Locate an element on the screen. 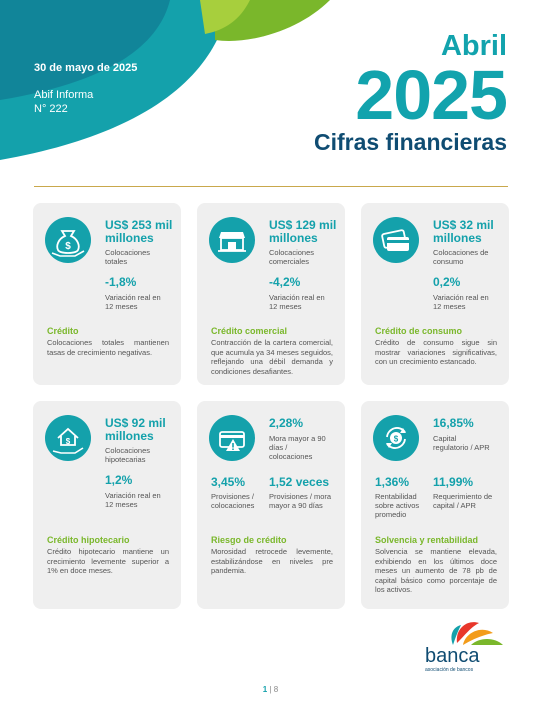 The height and width of the screenshot is (702, 541). warning-card-icon is located at coordinates (232, 438).